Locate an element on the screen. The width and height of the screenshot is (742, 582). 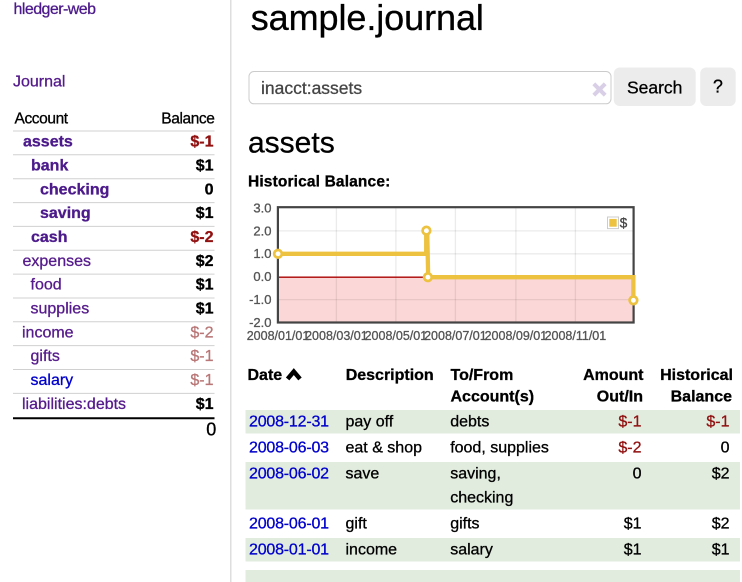
svg-text: expenses is located at coordinates (57, 261).